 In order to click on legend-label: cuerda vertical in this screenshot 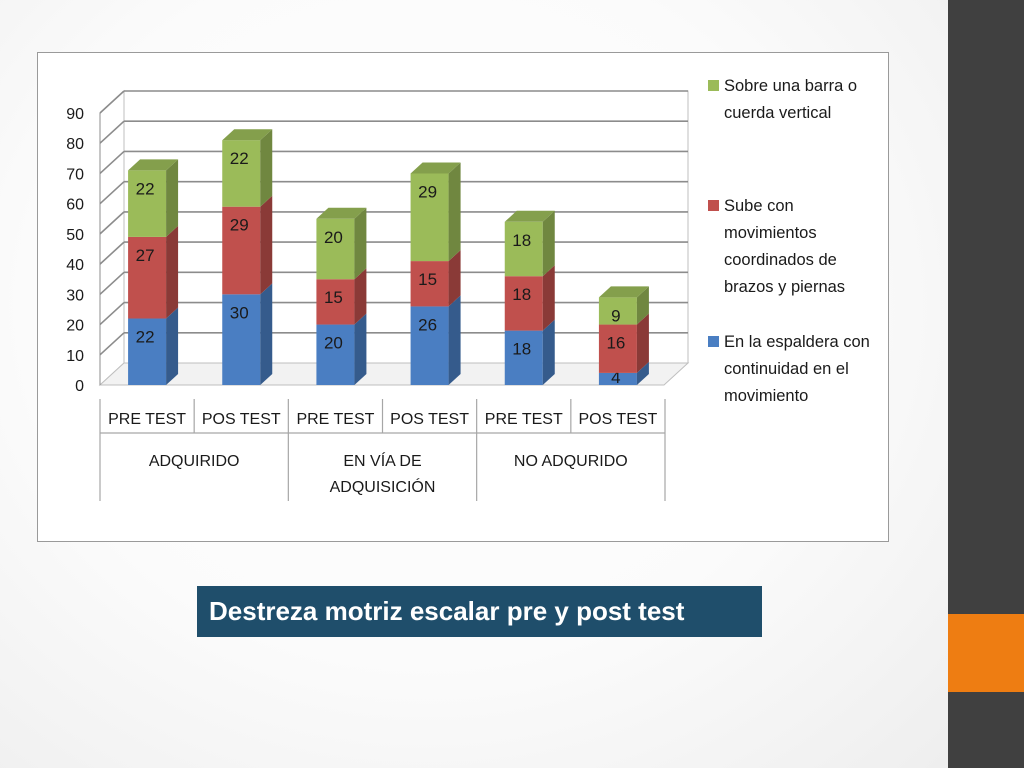, I will do `click(777, 113)`.